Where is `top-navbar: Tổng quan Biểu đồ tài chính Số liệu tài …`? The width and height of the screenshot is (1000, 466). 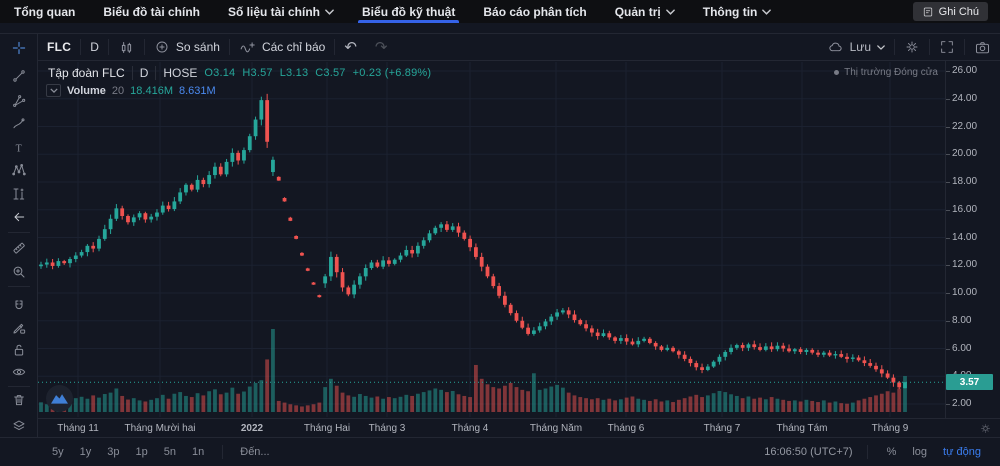
top-navbar: Tổng quan Biểu đồ tài chính Số liệu tài … is located at coordinates (500, 11).